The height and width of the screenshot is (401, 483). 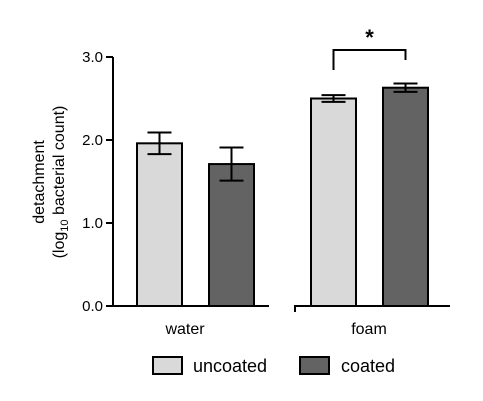 What do you see at coordinates (281, 321) in the screenshot?
I see `x-axis: water foam` at bounding box center [281, 321].